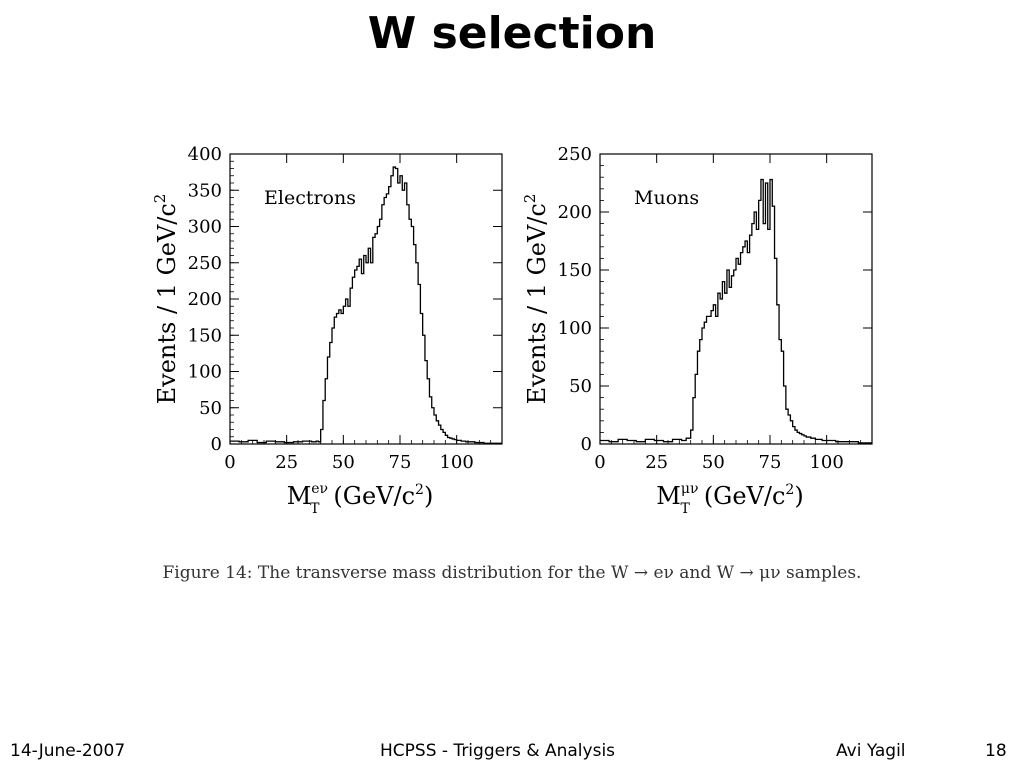 This screenshot has height=768, width=1024. Describe the element at coordinates (871, 751) in the screenshot. I see `footer-author: Avi Yagil` at that location.